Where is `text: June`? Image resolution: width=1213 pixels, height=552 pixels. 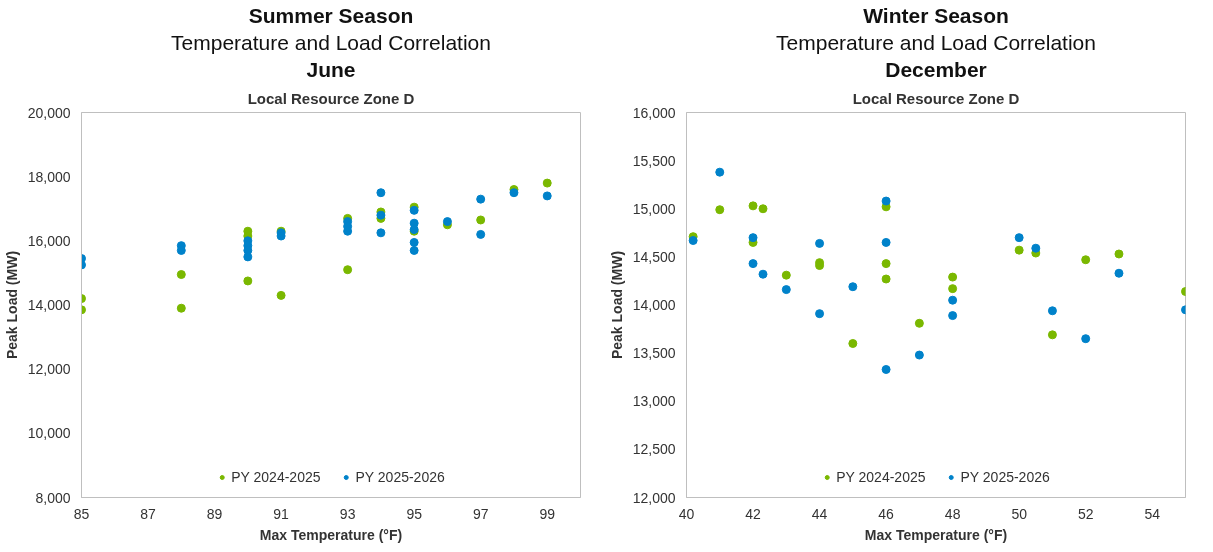
text: June is located at coordinates (331, 69).